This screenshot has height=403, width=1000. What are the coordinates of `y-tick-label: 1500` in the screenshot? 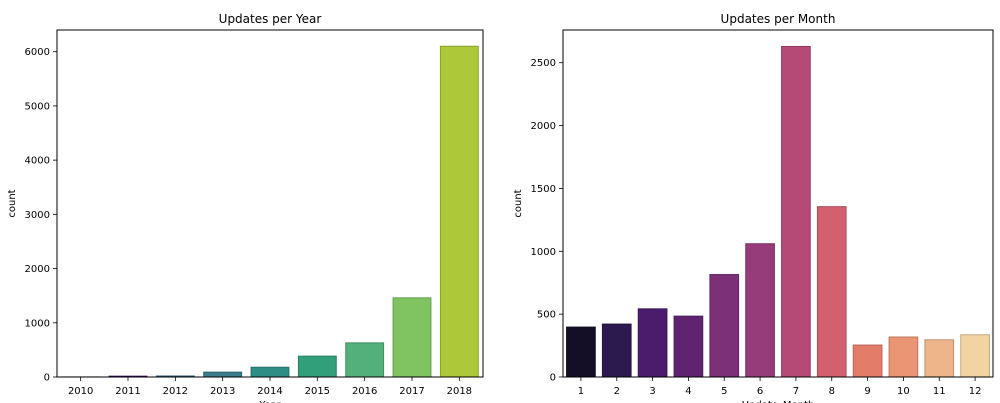 It's located at (543, 189).